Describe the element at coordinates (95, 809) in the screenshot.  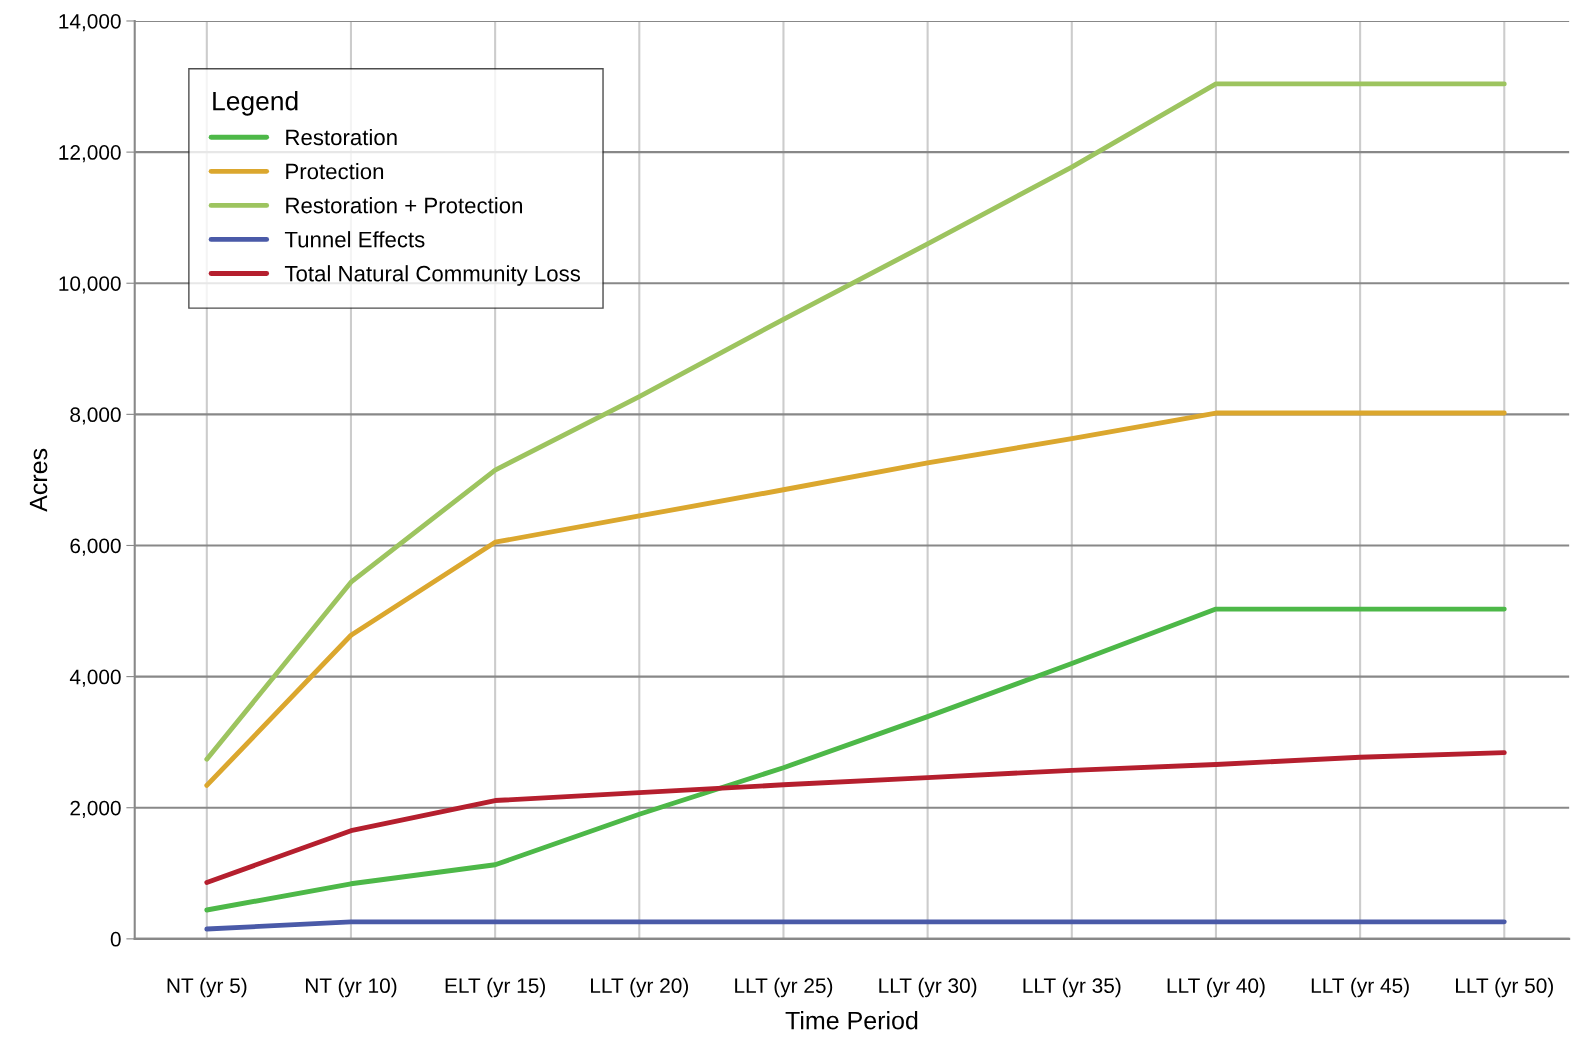
I see `y-tick-label: 2,000` at that location.